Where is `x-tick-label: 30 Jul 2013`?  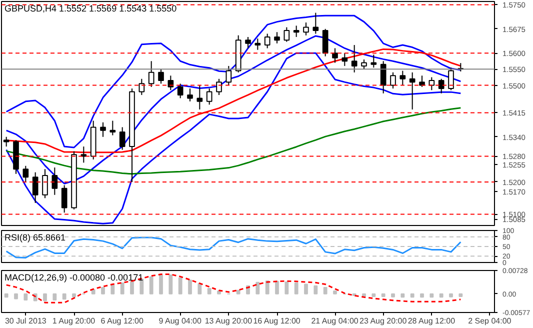 x-tick-label: 30 Jul 2013 is located at coordinates (25, 321).